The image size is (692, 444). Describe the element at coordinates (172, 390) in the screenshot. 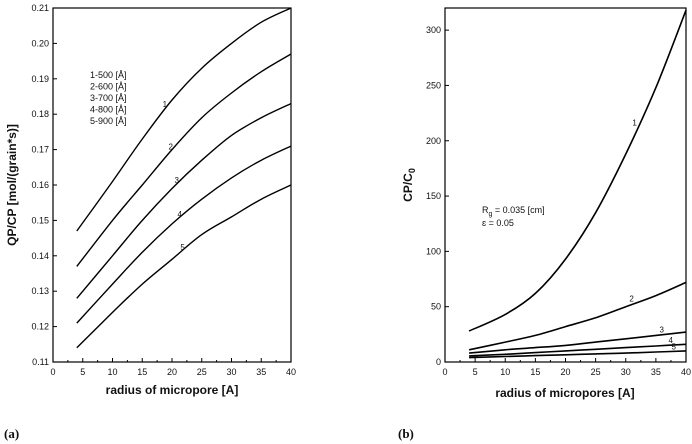

I see `x-axis-label-a: radius of micropore [A]` at that location.